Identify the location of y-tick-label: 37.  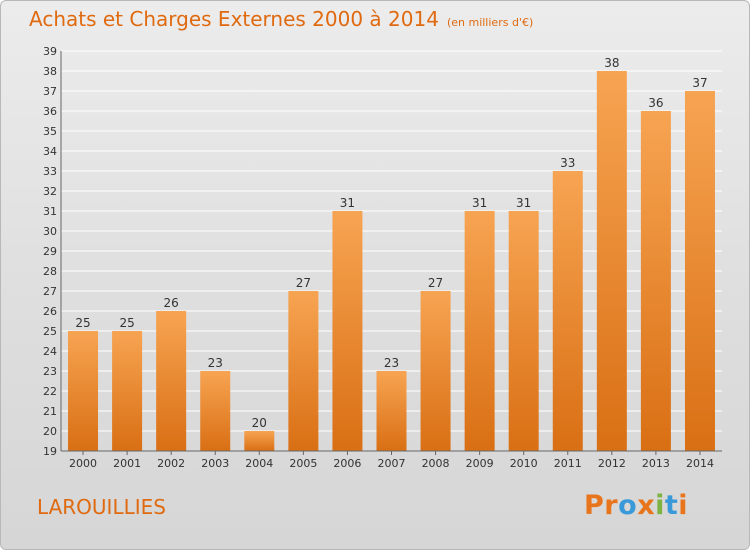
(50, 91).